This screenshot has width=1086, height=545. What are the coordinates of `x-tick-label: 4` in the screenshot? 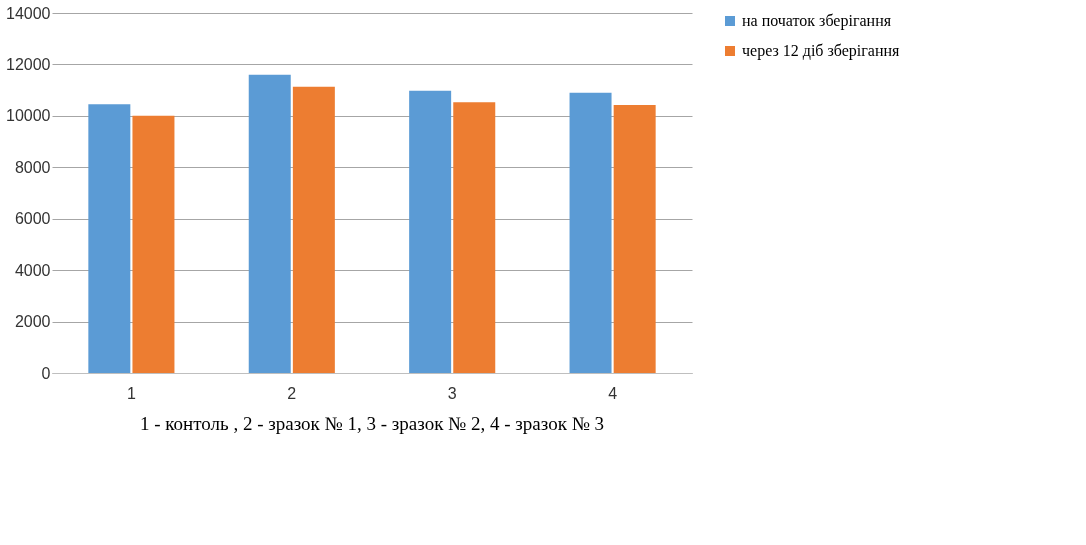 It's located at (613, 393).